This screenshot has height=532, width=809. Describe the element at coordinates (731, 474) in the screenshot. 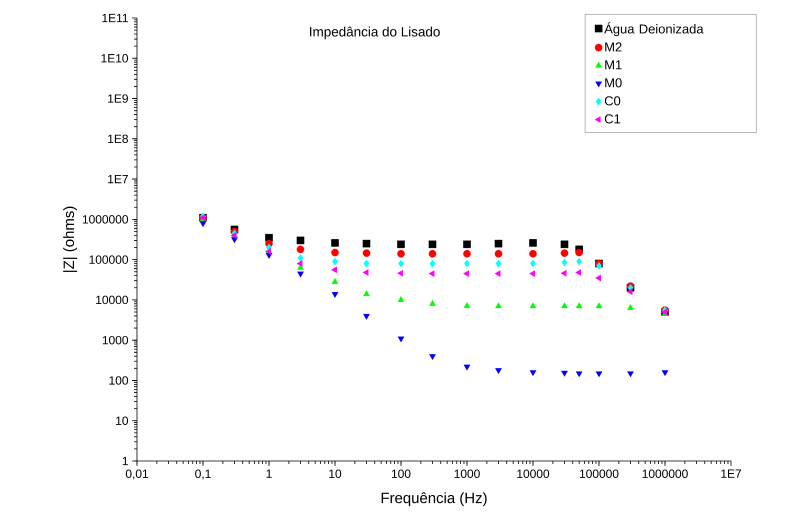

I see `x-tick-label: 1E7` at that location.